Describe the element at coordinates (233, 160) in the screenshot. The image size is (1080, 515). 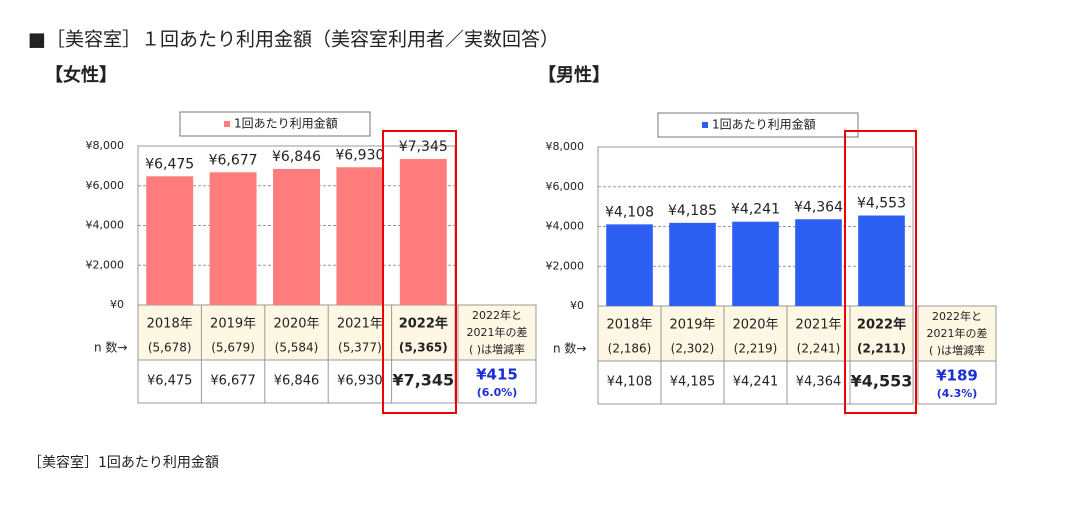
I see `value-label: ¥6,677` at that location.